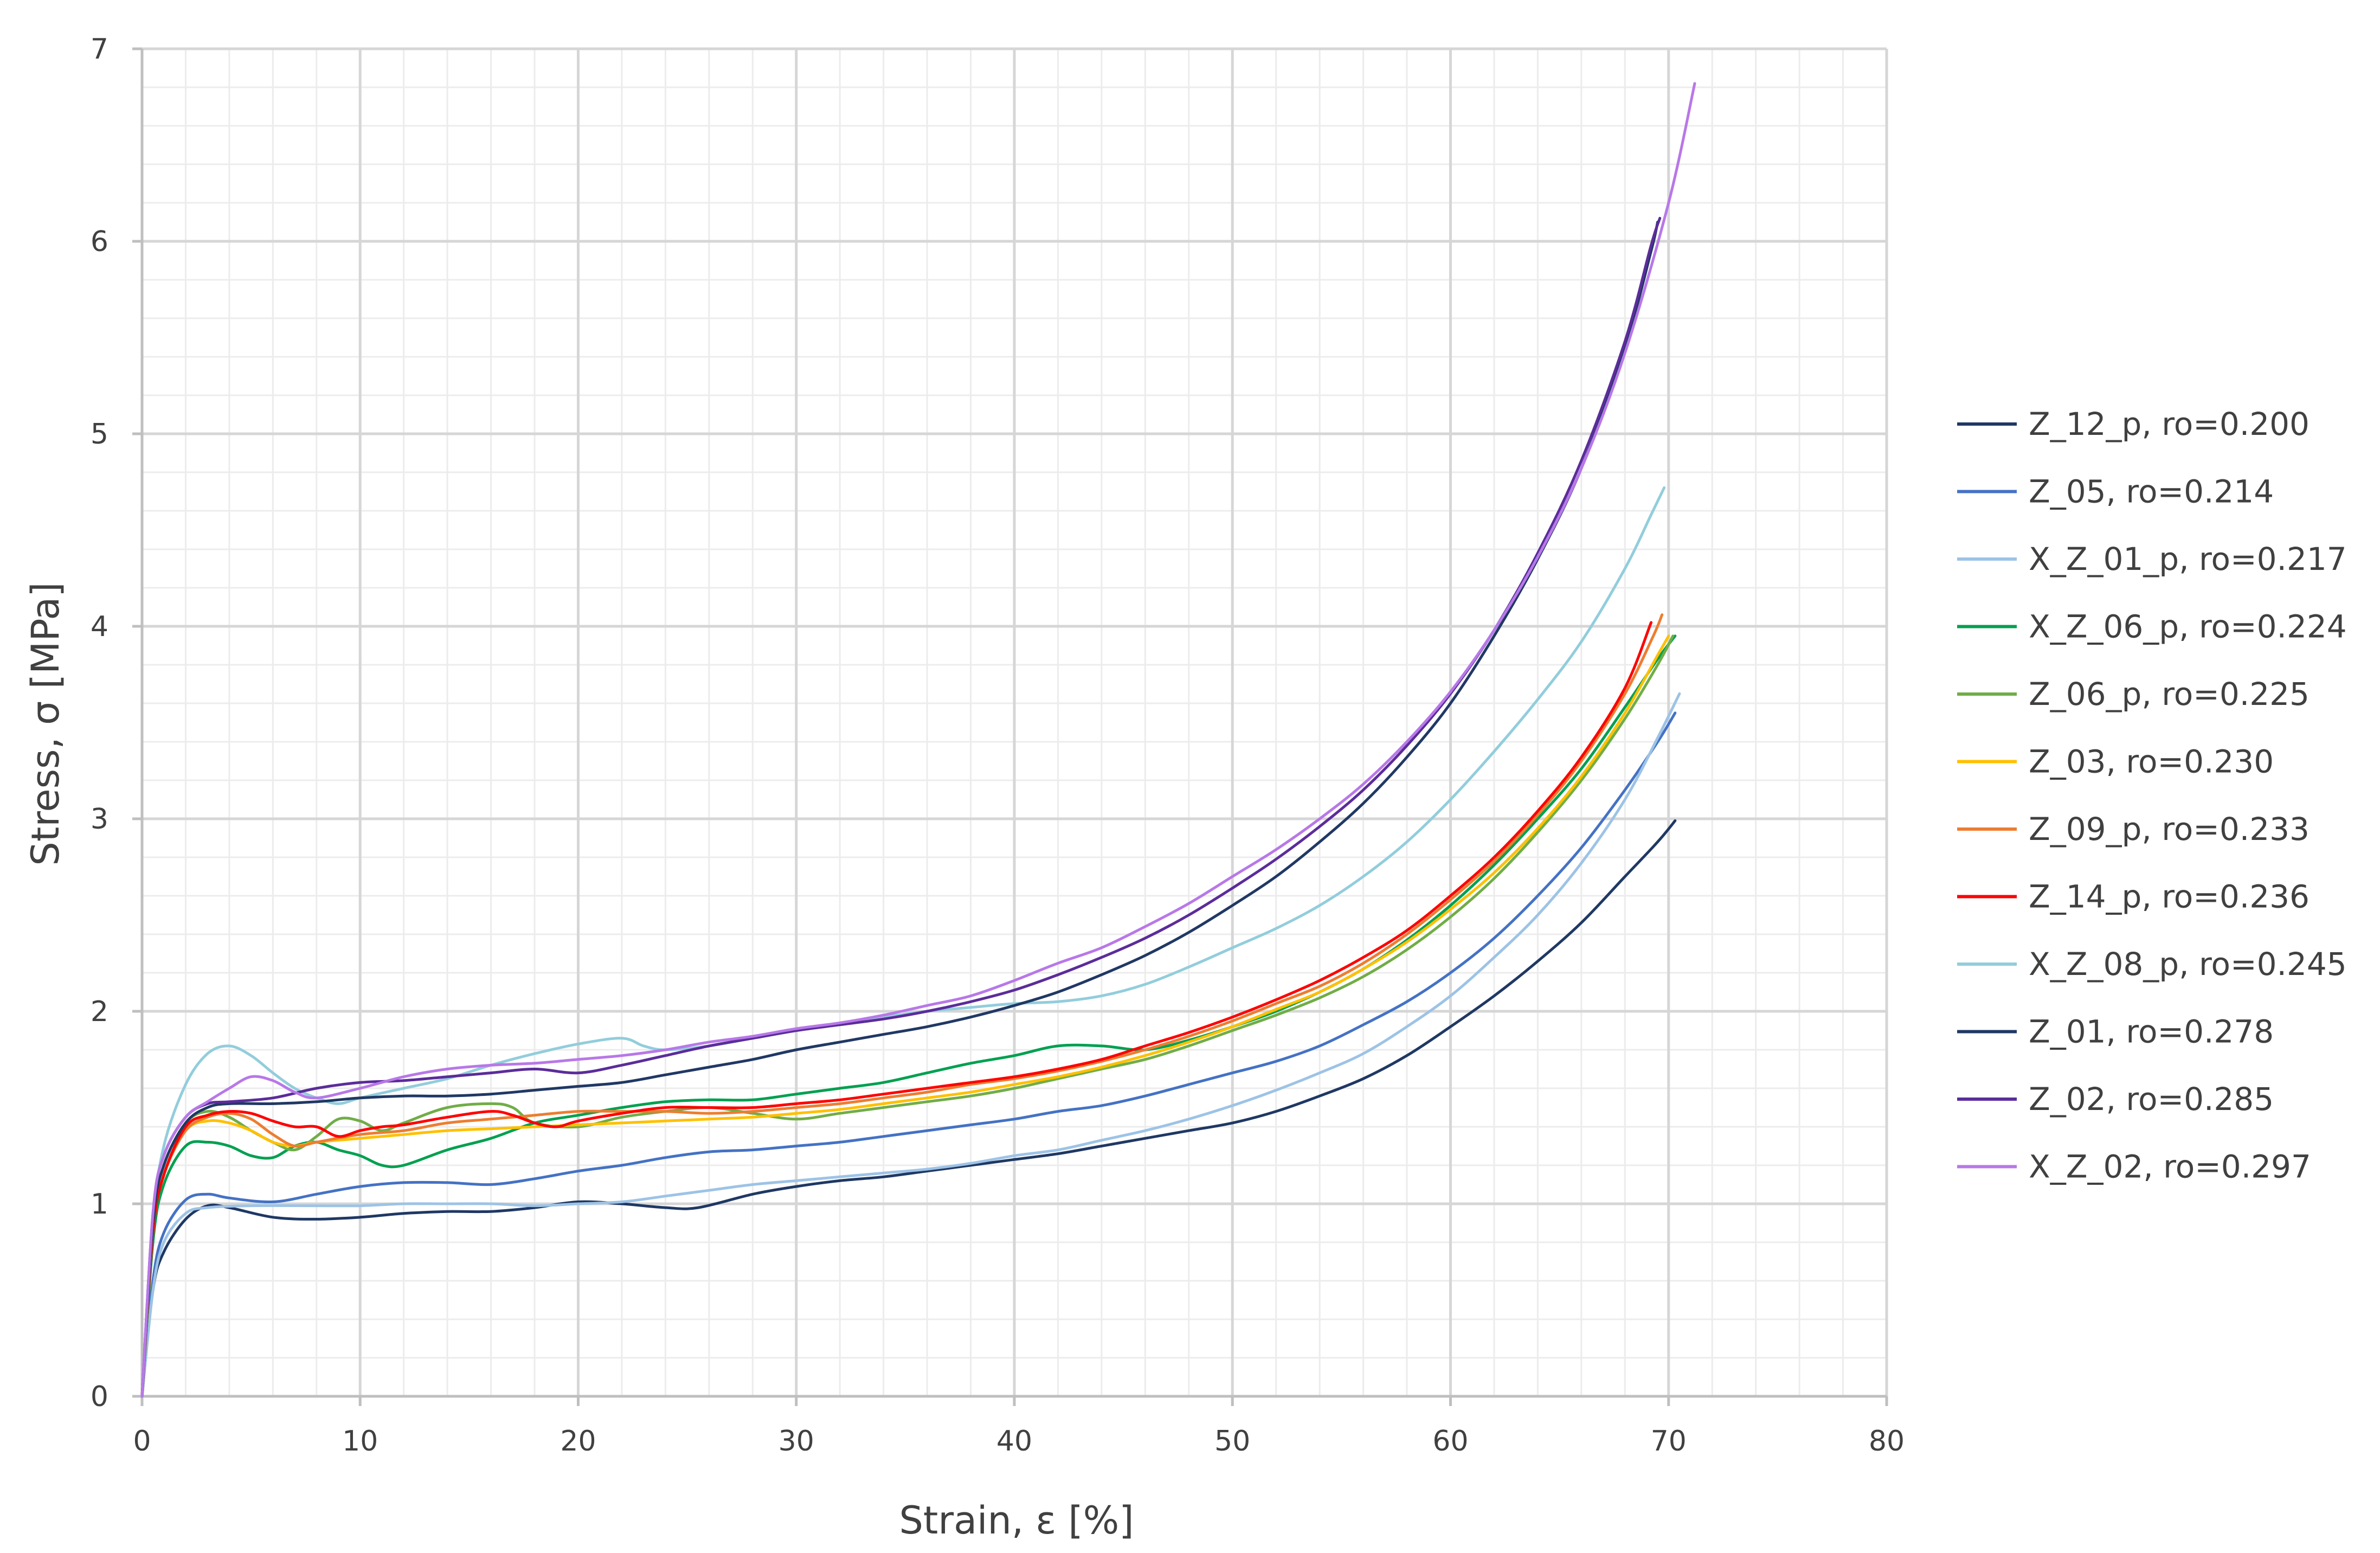 The height and width of the screenshot is (1553, 2380). What do you see at coordinates (142, 1441) in the screenshot?
I see `x-tick-label: 0` at bounding box center [142, 1441].